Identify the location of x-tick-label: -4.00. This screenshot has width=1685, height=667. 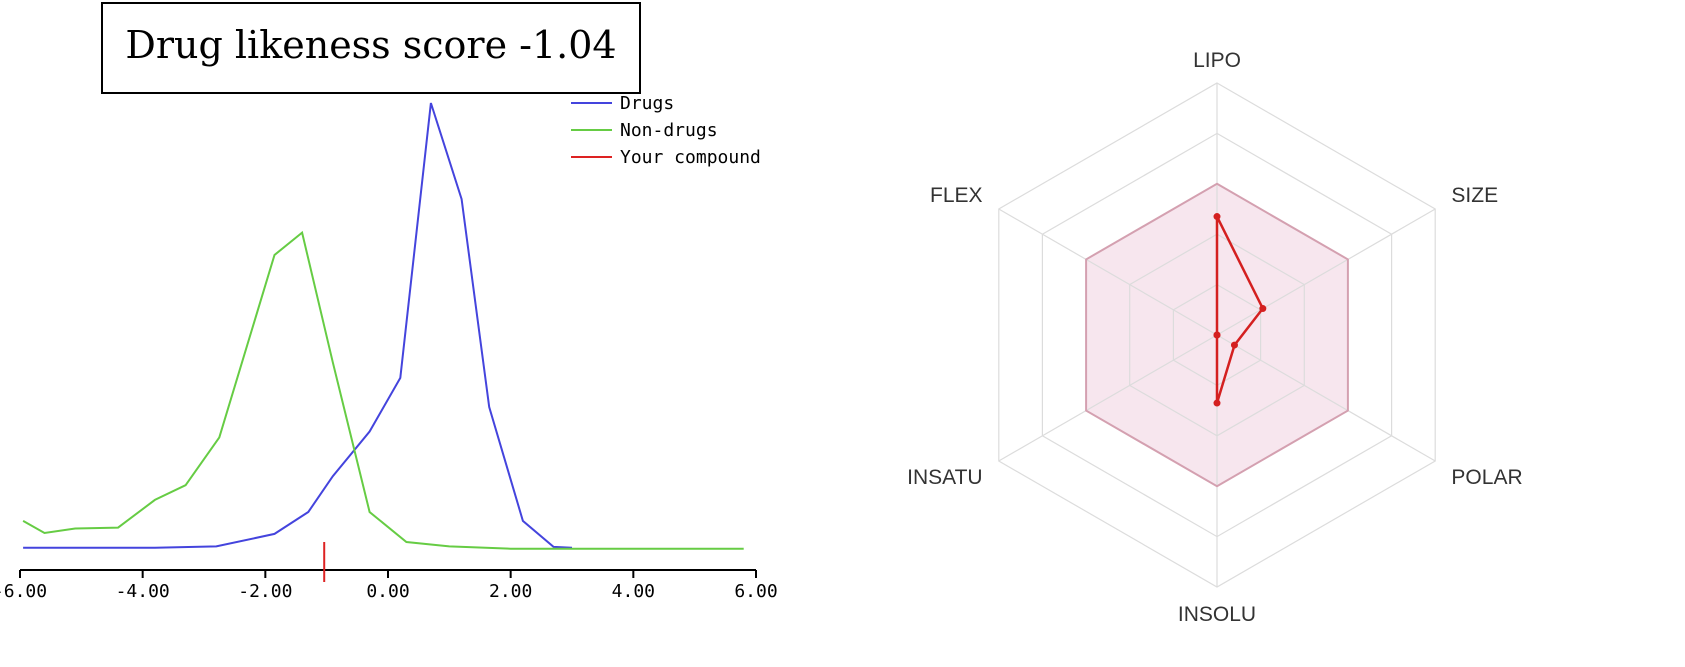
(143, 591).